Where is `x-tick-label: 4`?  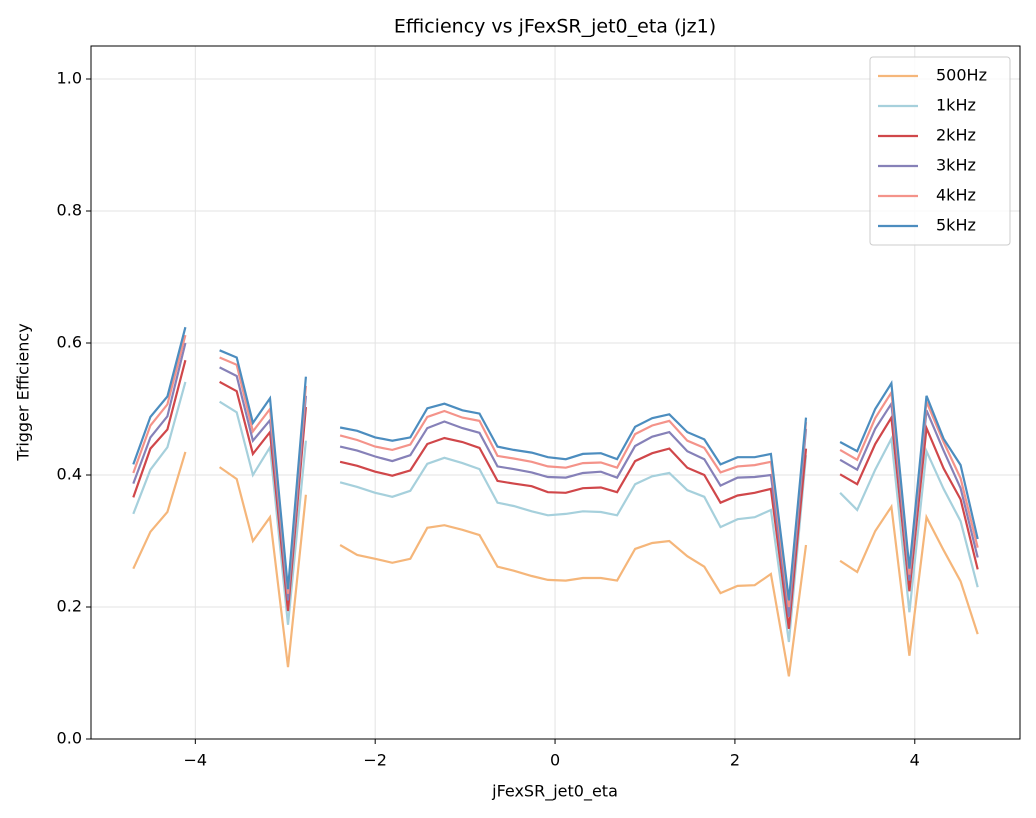 x-tick-label: 4 is located at coordinates (915, 760).